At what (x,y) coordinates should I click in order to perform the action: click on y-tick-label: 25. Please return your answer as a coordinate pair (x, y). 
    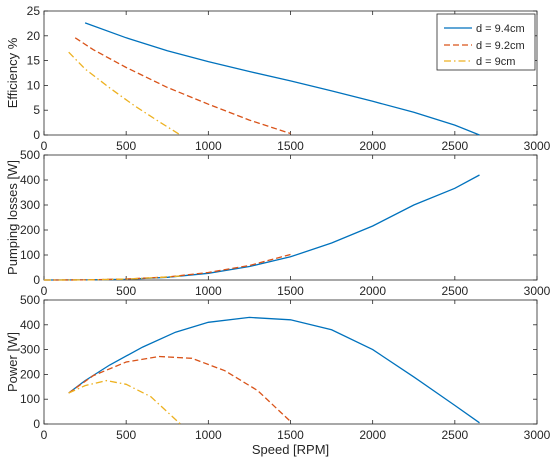
    Looking at the image, I should click on (34, 11).